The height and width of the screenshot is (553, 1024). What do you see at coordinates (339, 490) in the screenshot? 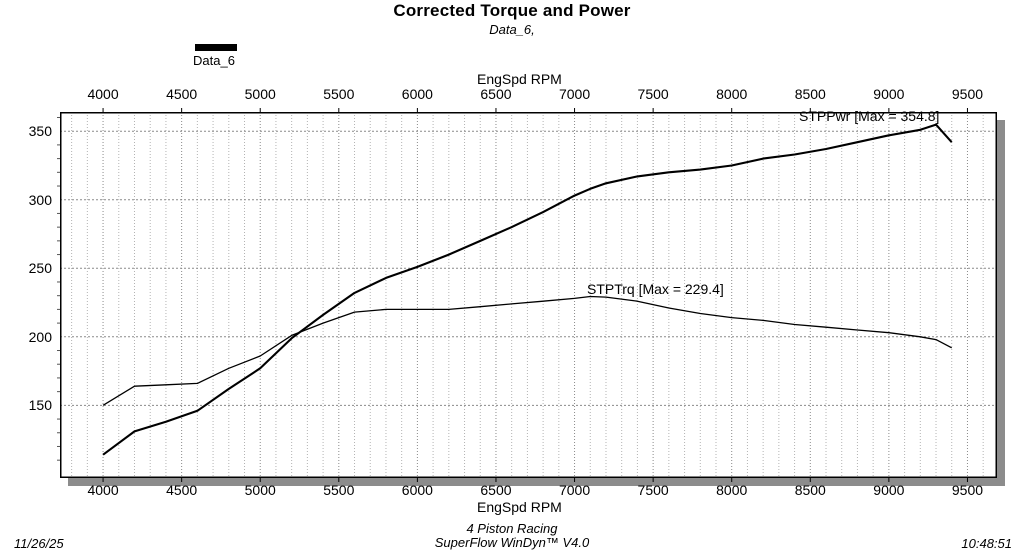
I see `x-tick-label-bottom: 5500` at bounding box center [339, 490].